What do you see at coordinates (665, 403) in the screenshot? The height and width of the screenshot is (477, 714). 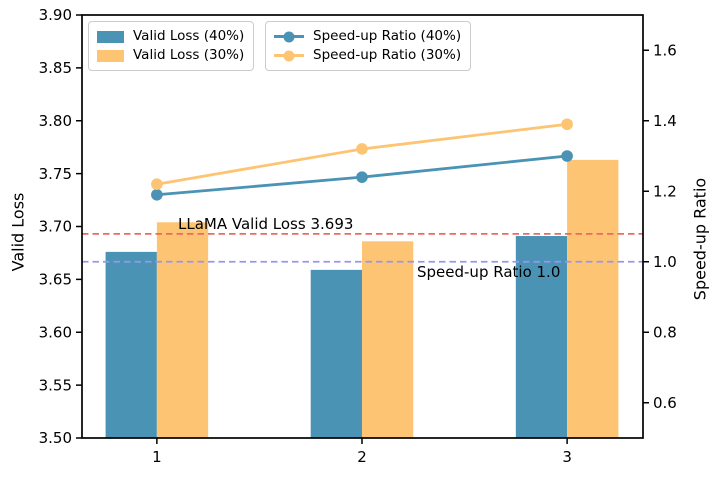 I see `right-tick-label: 0.6` at bounding box center [665, 403].